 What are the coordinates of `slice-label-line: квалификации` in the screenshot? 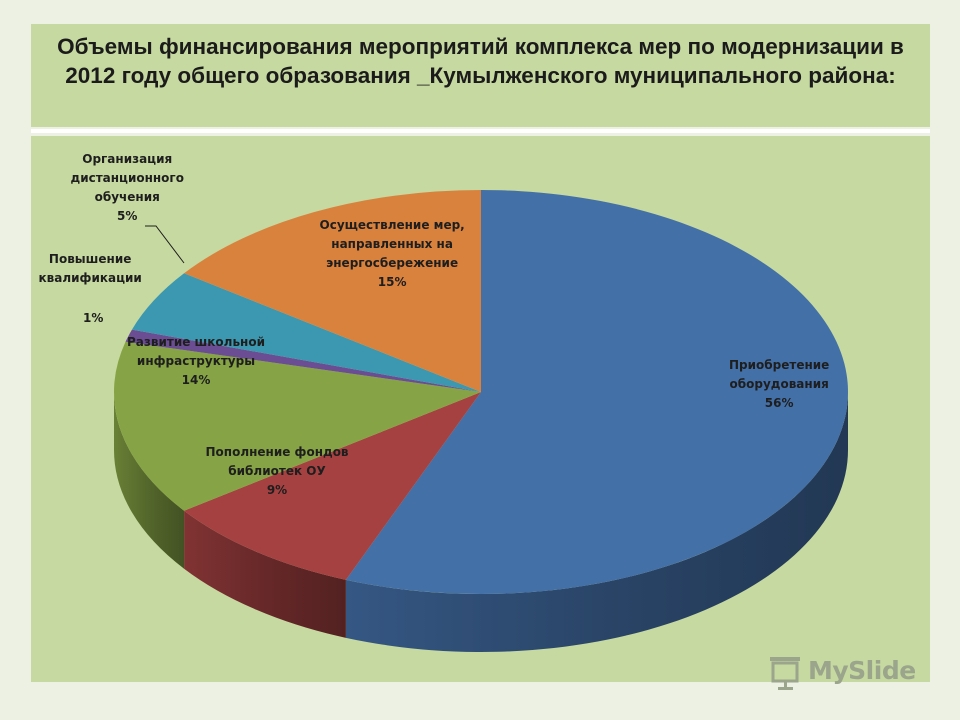 It's located at (90, 278).